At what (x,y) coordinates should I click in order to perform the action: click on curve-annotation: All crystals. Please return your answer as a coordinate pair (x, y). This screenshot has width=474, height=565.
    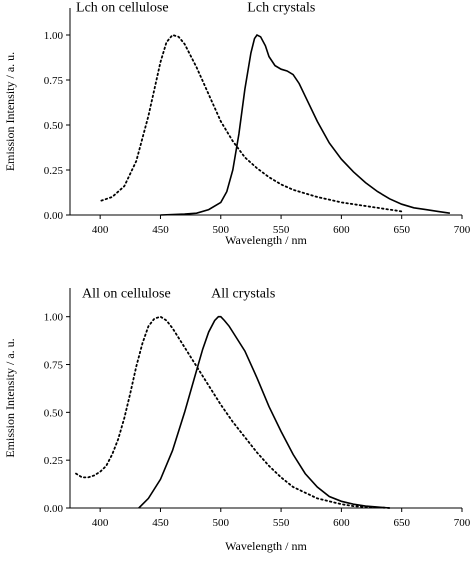
    Looking at the image, I should click on (243, 294).